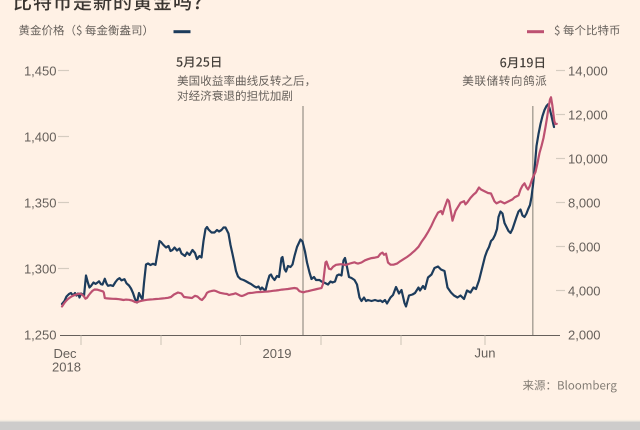 The image size is (640, 430). I want to click on svg-text: 1,250, so click(40, 335).